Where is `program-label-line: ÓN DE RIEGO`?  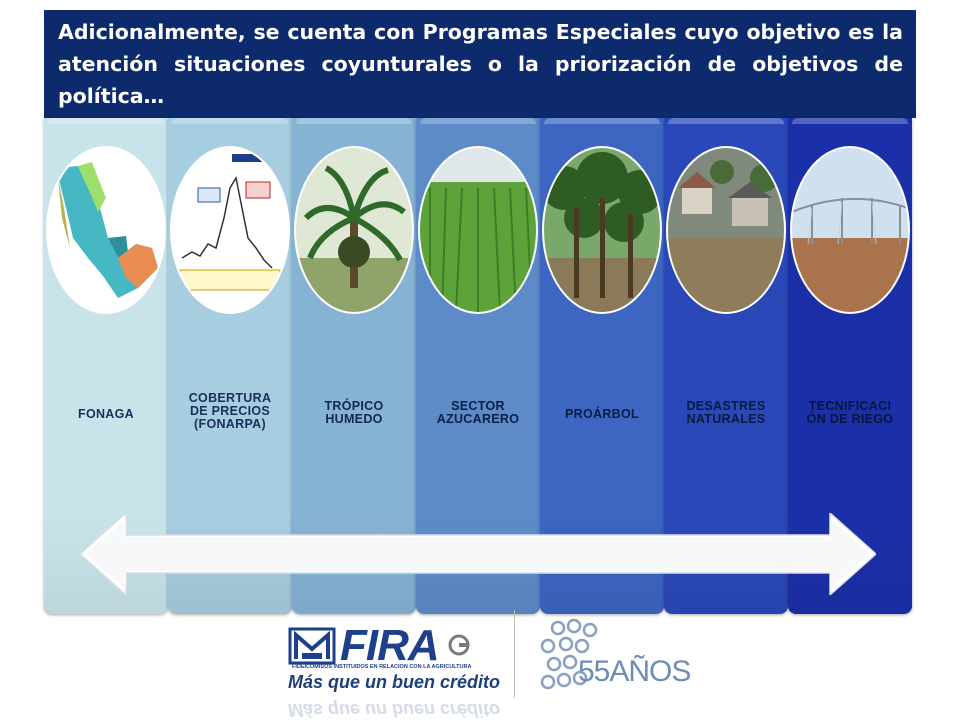
program-label-line: ÓN DE RIEGO is located at coordinates (850, 419).